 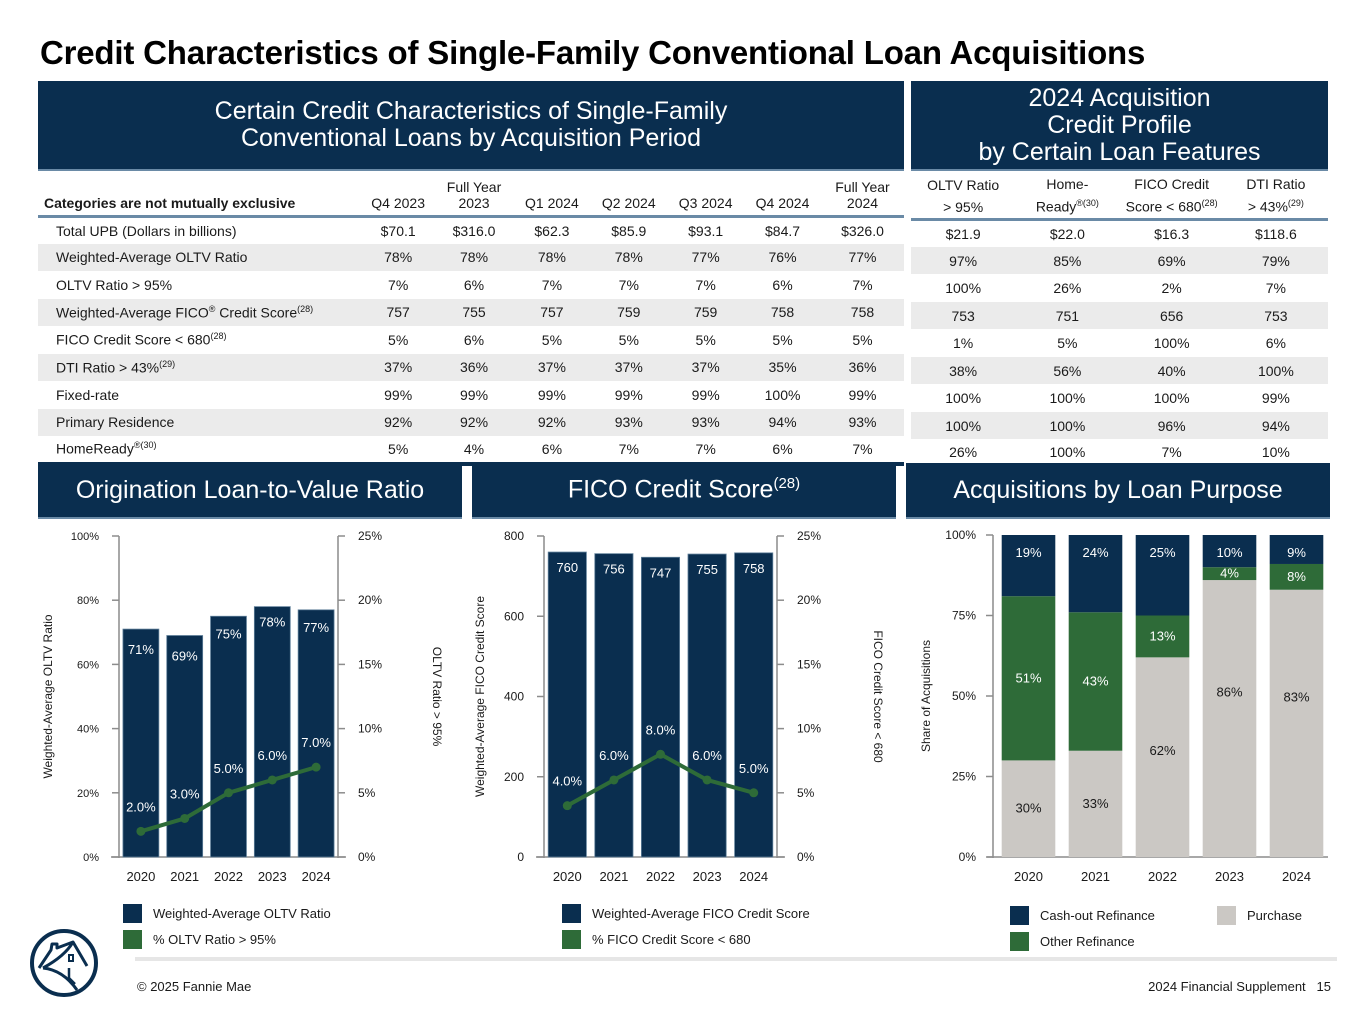 I want to click on y-axis-title: Weighted-Average FICO Credit Score, so click(x=480, y=696).